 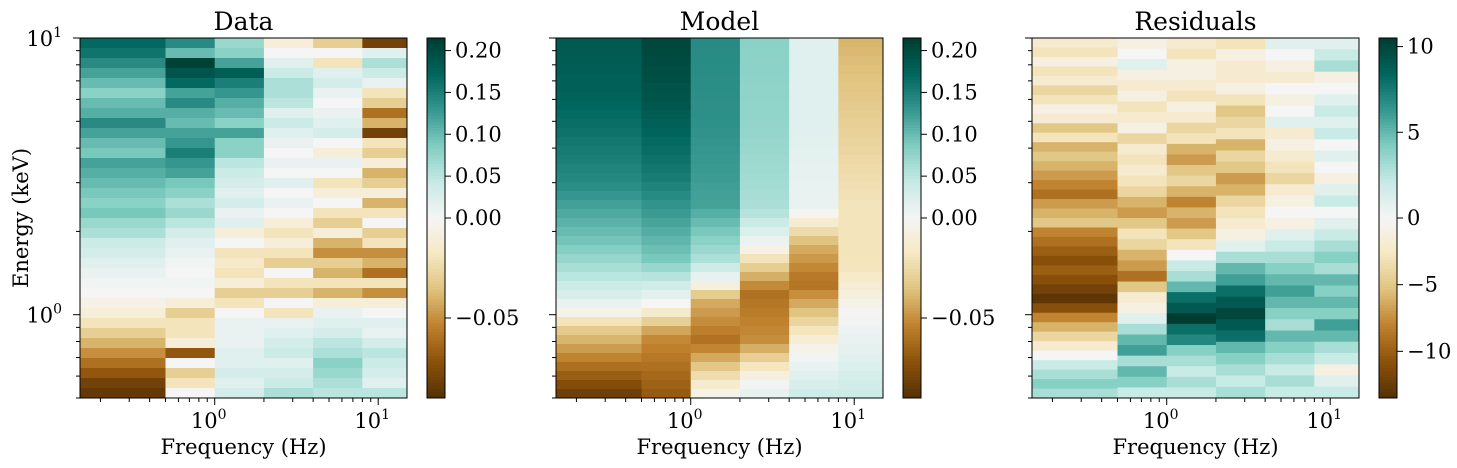 What do you see at coordinates (478, 218) in the screenshot?
I see `colorbar-tick-label: 0.00` at bounding box center [478, 218].